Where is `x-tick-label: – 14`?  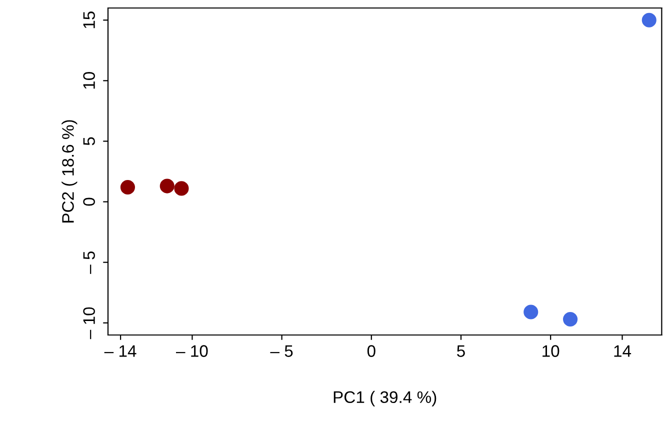
x-tick-label: – 14 is located at coordinates (120, 351).